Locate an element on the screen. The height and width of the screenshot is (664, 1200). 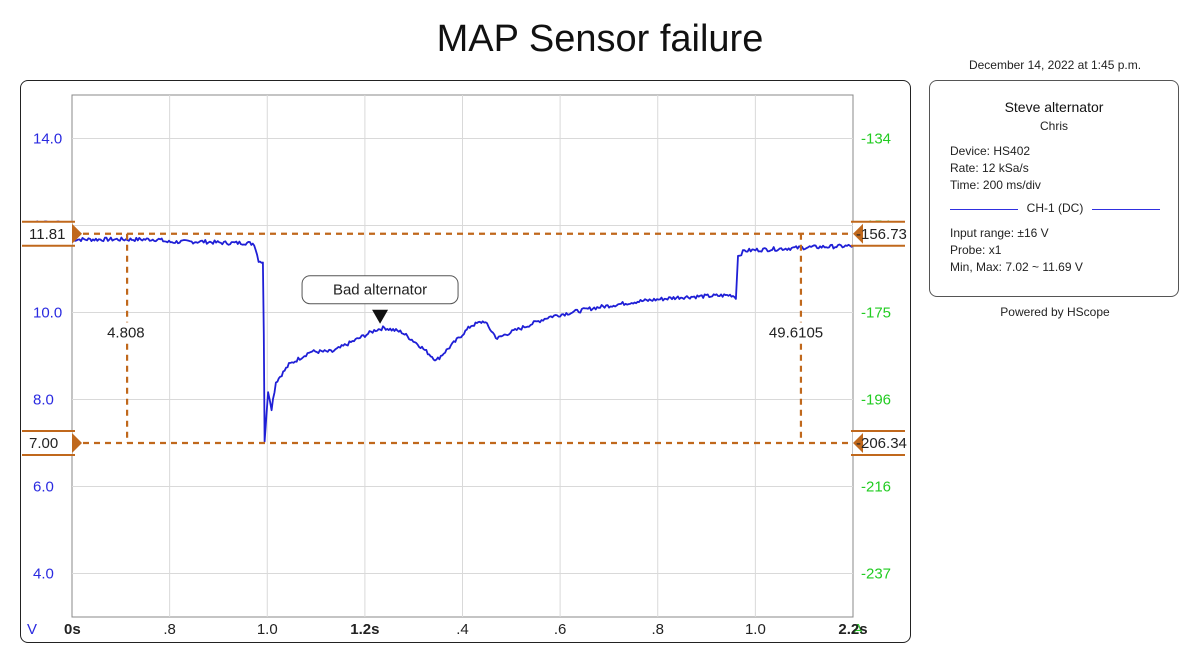
x-tick-label: 1.2s is located at coordinates (364, 629).